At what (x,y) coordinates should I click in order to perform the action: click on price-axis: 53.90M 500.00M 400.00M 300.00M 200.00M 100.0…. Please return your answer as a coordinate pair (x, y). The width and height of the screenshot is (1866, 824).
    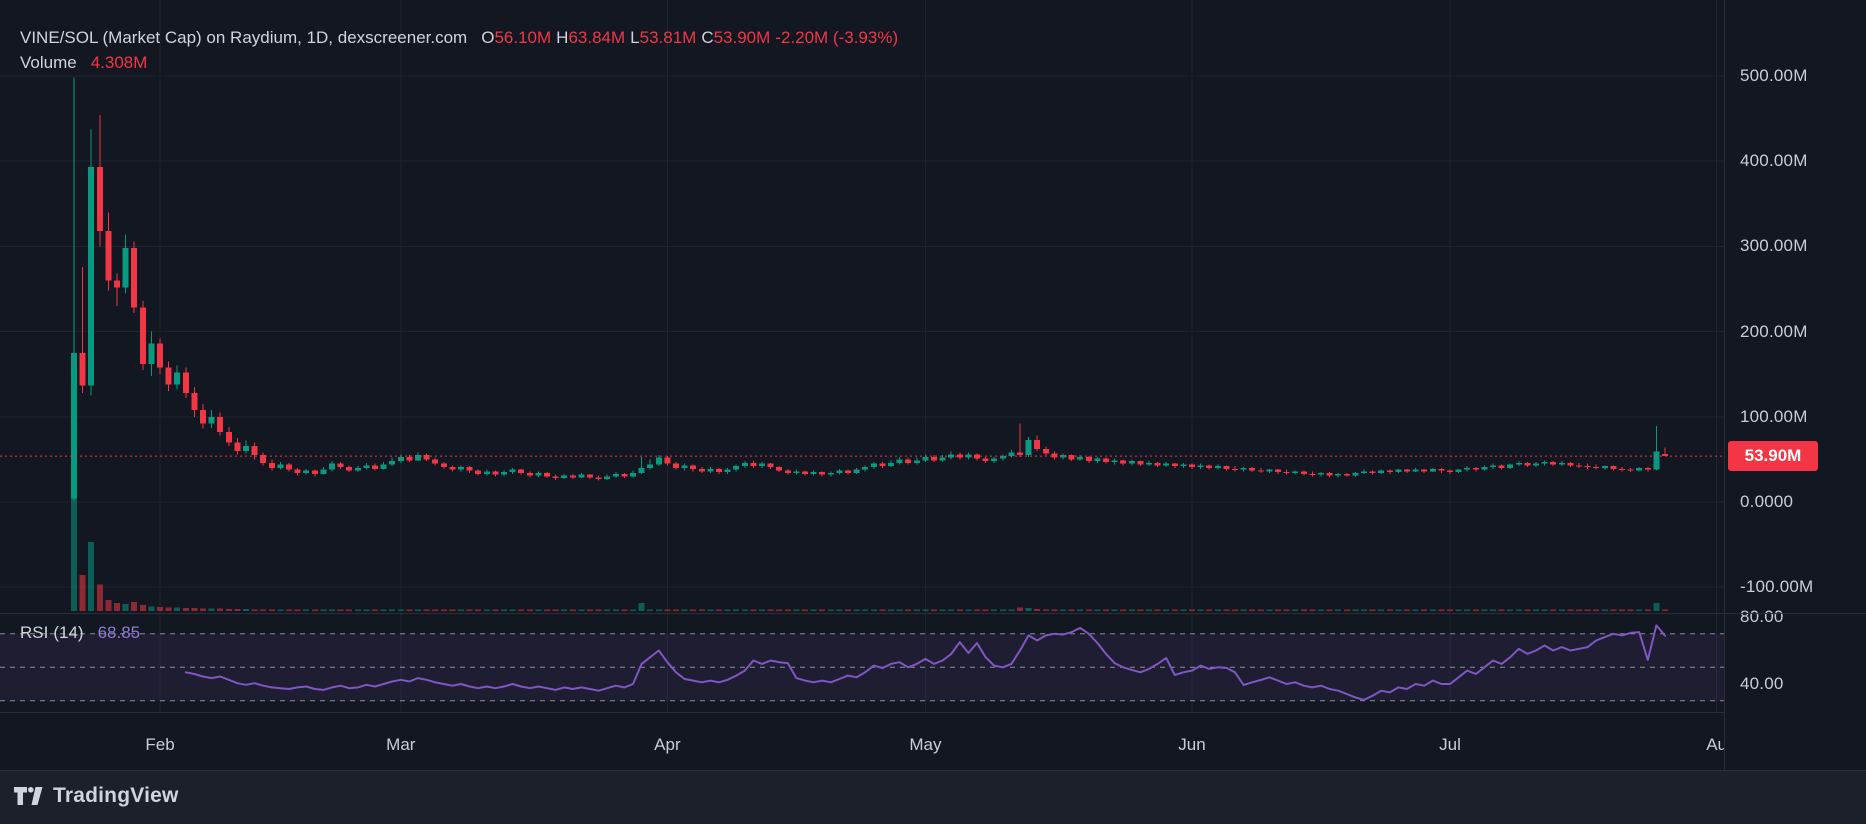
    Looking at the image, I should click on (1795, 385).